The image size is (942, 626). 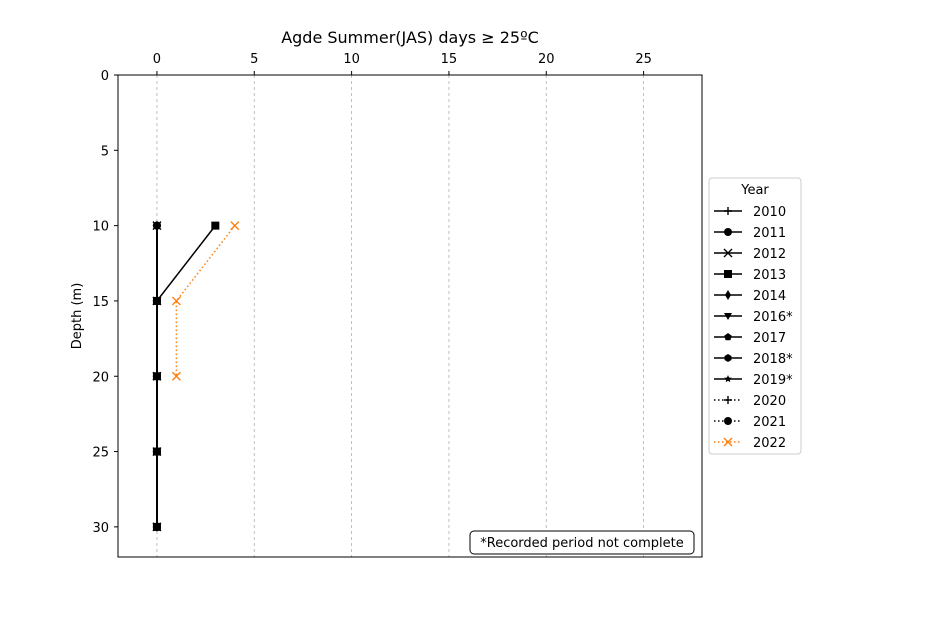 I want to click on series-layer, so click(x=196, y=376).